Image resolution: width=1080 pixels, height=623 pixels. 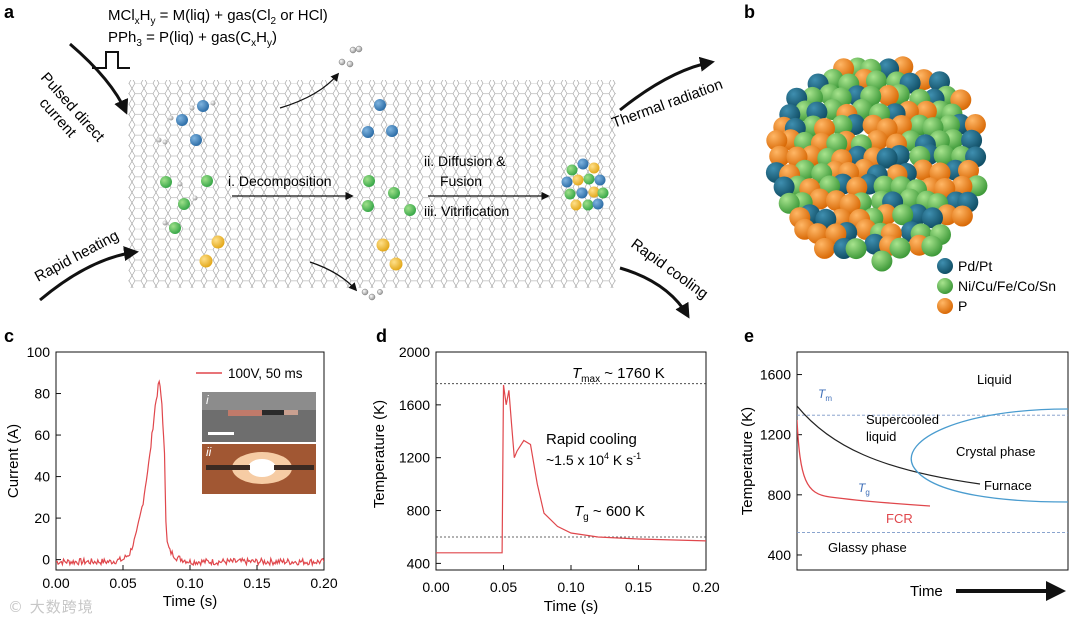 What do you see at coordinates (781, 465) in the screenshot?
I see `panel-e-ticks: 400 800 1200 1600` at bounding box center [781, 465].